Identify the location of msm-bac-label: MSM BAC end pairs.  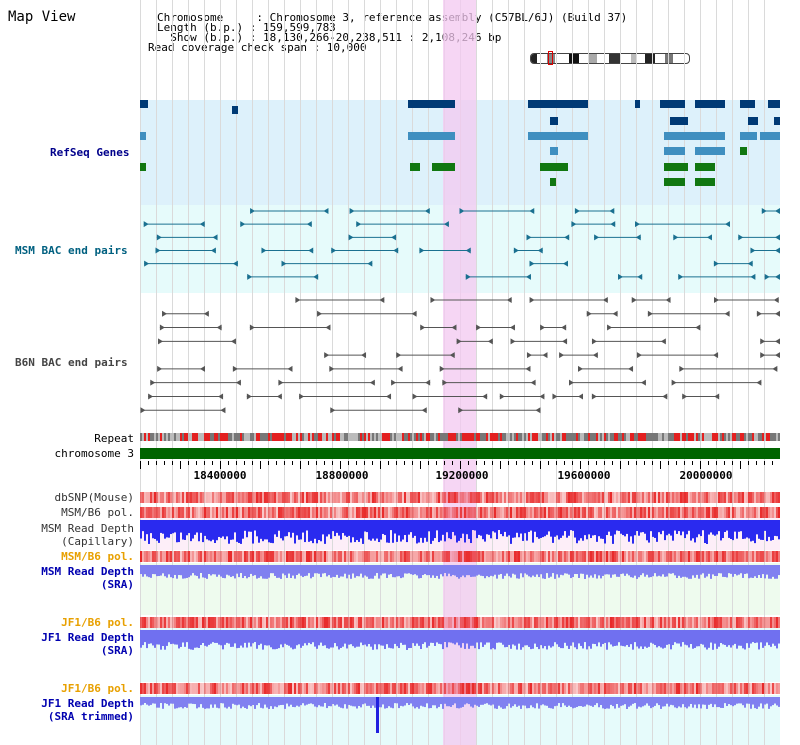
(71, 250).